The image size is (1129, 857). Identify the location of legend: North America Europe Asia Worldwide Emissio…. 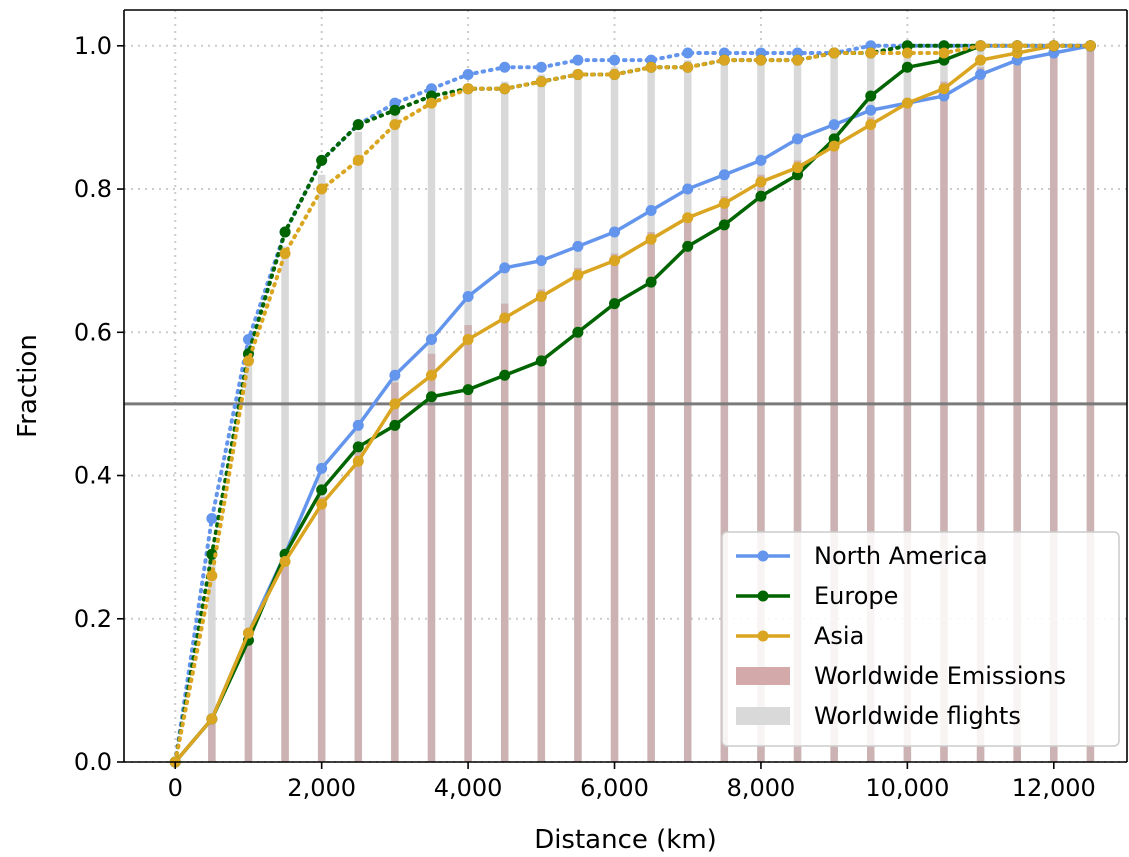
(920, 639).